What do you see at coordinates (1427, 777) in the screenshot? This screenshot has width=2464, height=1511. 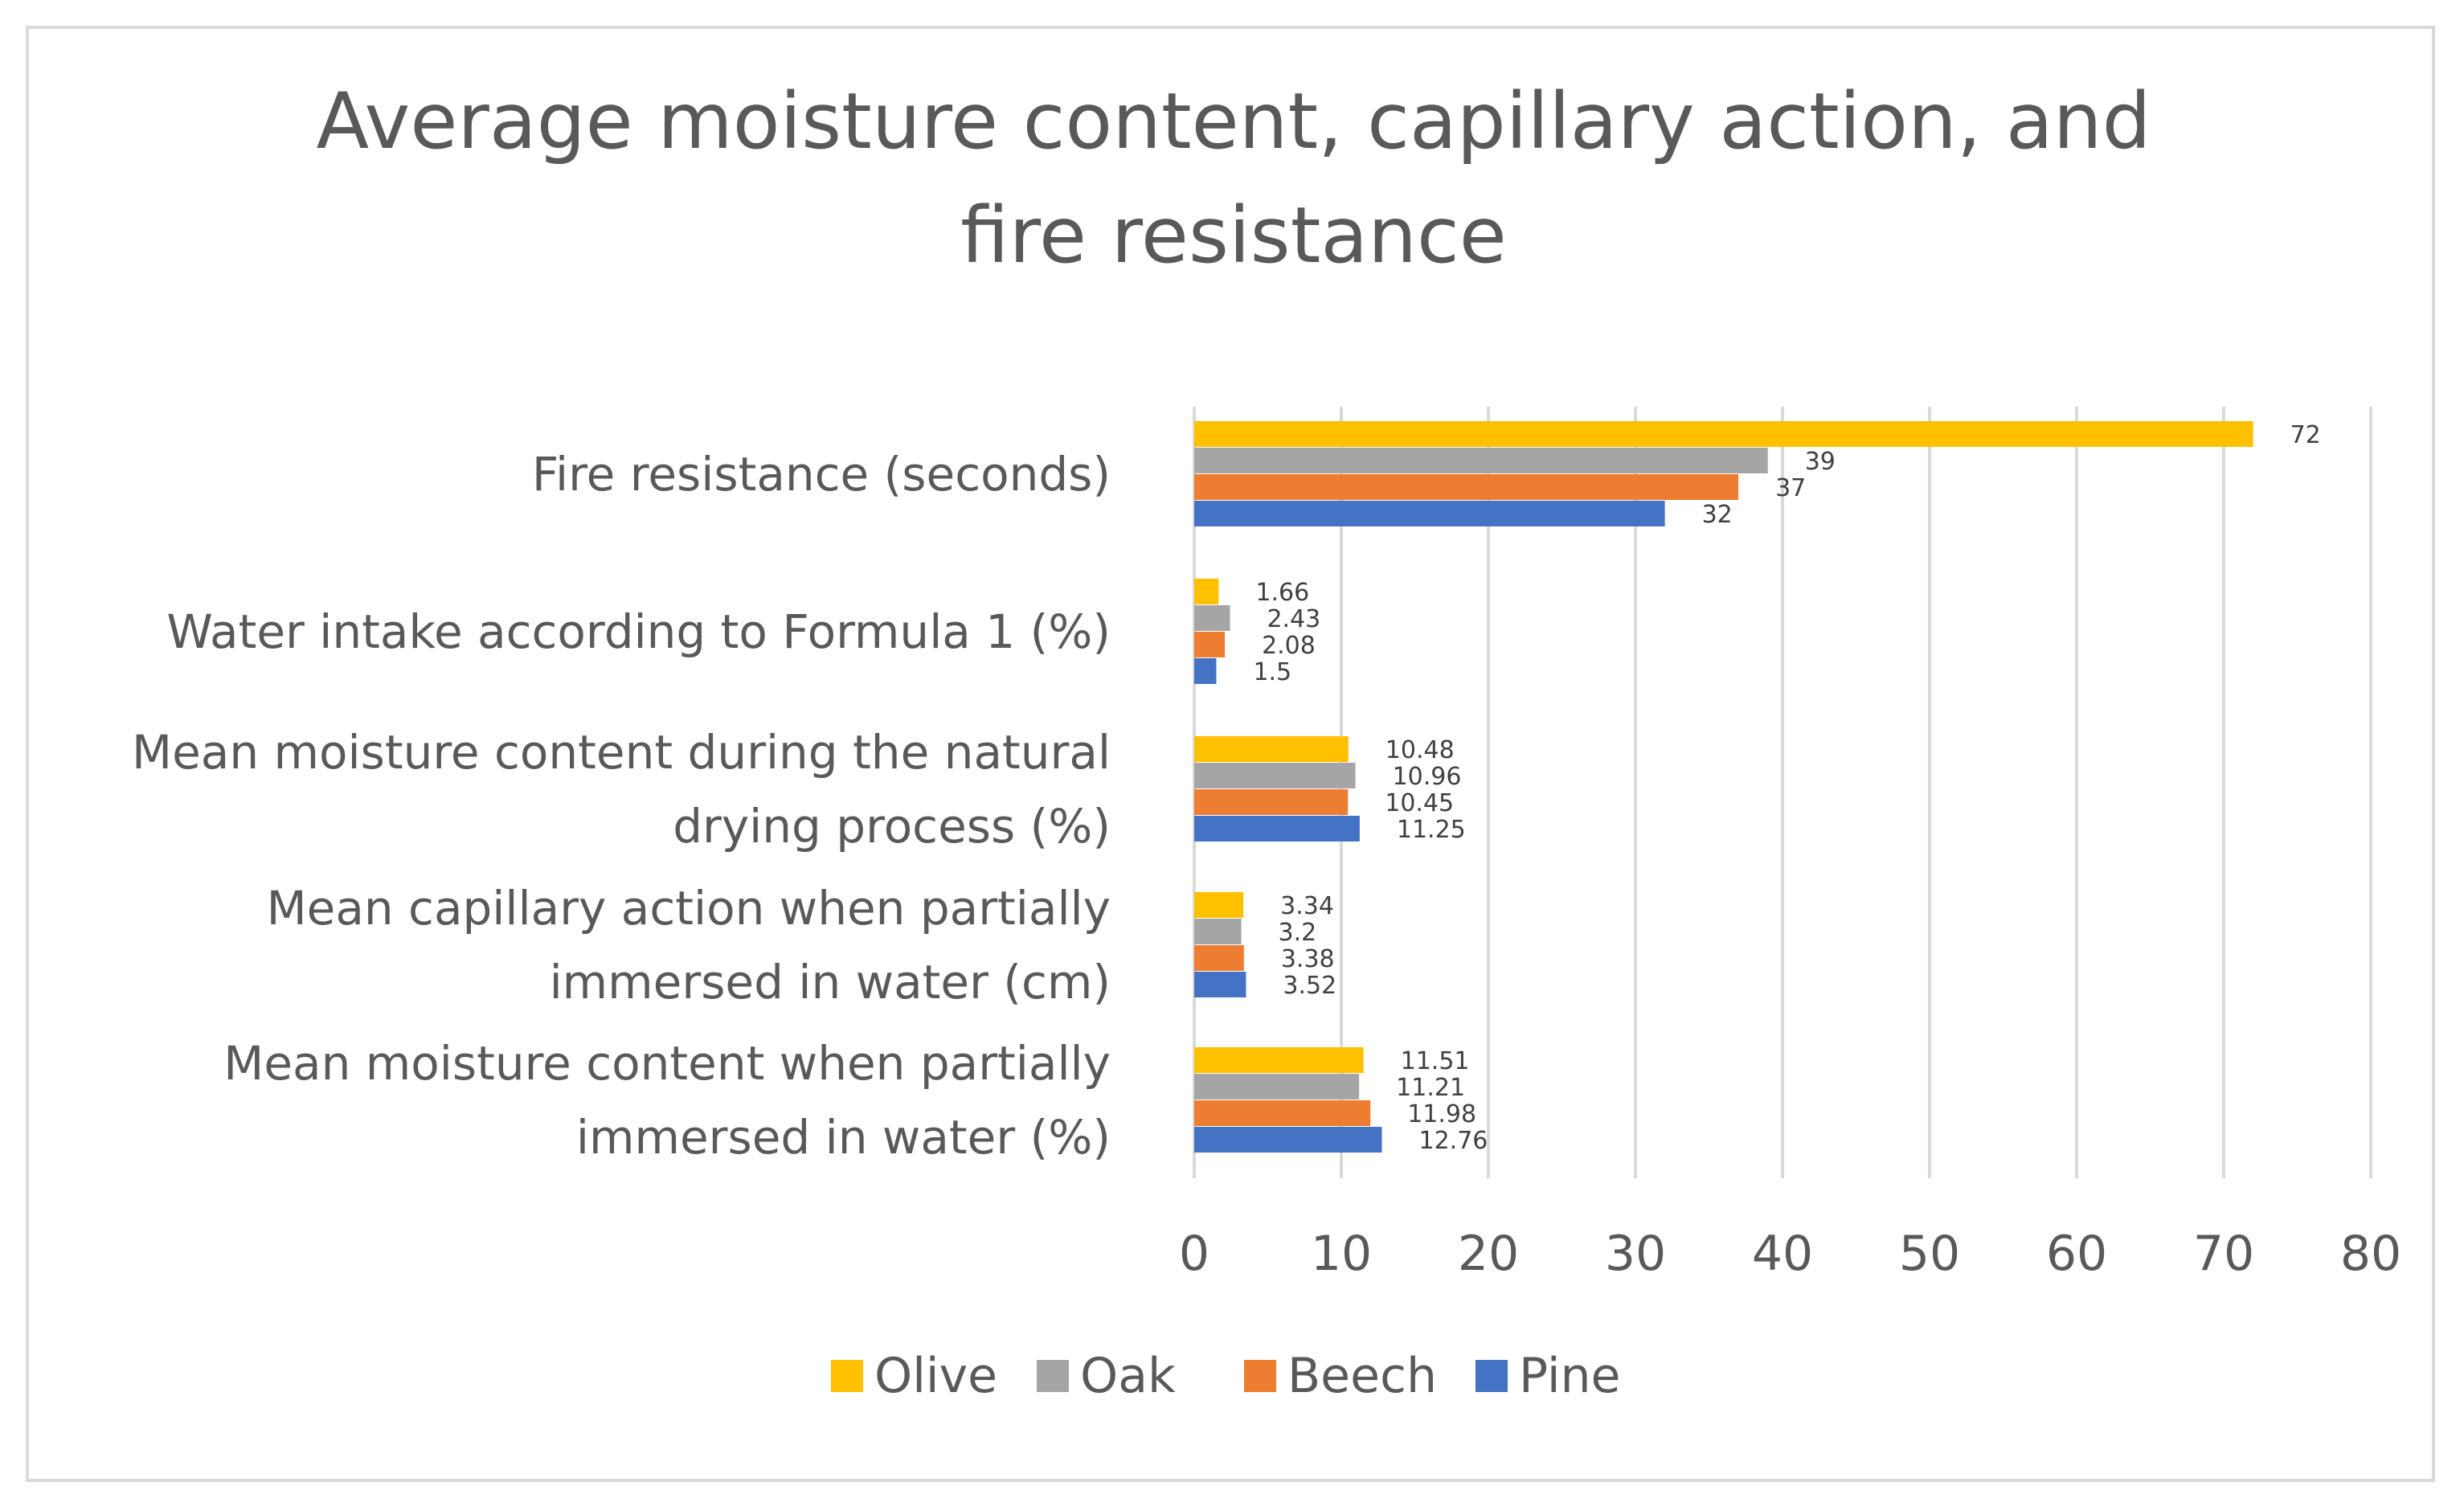 I see `data-label-oak: 10.96` at bounding box center [1427, 777].